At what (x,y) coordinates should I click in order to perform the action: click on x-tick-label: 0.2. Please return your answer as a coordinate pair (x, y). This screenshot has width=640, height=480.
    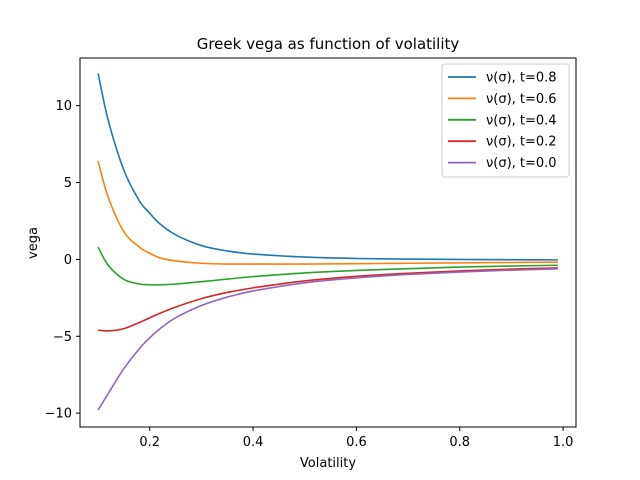
    Looking at the image, I should click on (149, 442).